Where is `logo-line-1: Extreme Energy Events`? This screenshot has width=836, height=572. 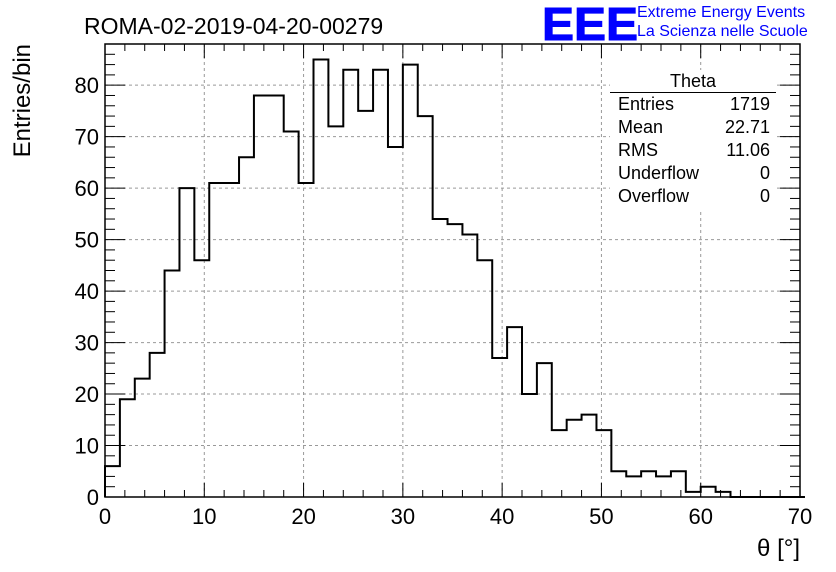 logo-line-1: Extreme Energy Events is located at coordinates (721, 12).